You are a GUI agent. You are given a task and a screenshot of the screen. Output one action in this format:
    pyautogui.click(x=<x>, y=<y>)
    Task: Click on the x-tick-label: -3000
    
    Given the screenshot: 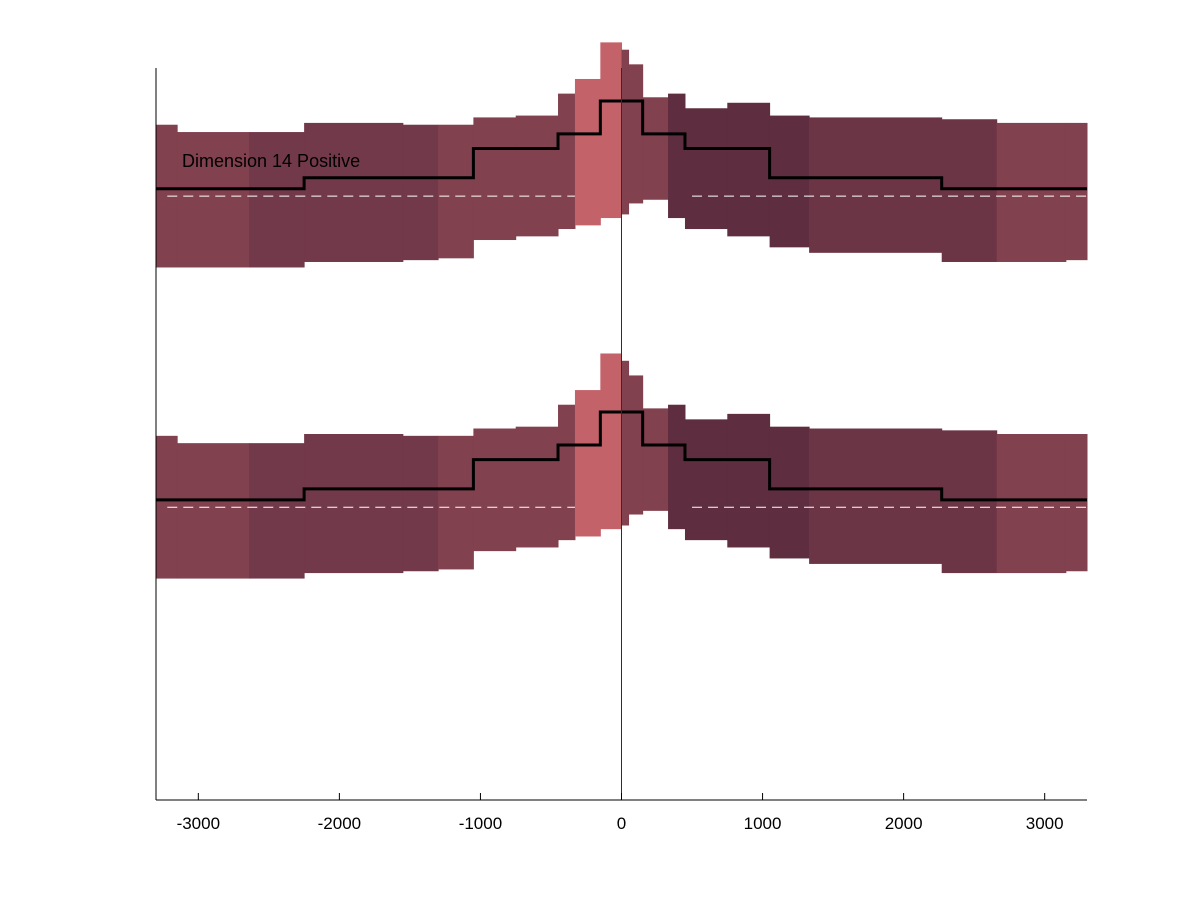 What is the action you would take?
    pyautogui.click(x=198, y=823)
    